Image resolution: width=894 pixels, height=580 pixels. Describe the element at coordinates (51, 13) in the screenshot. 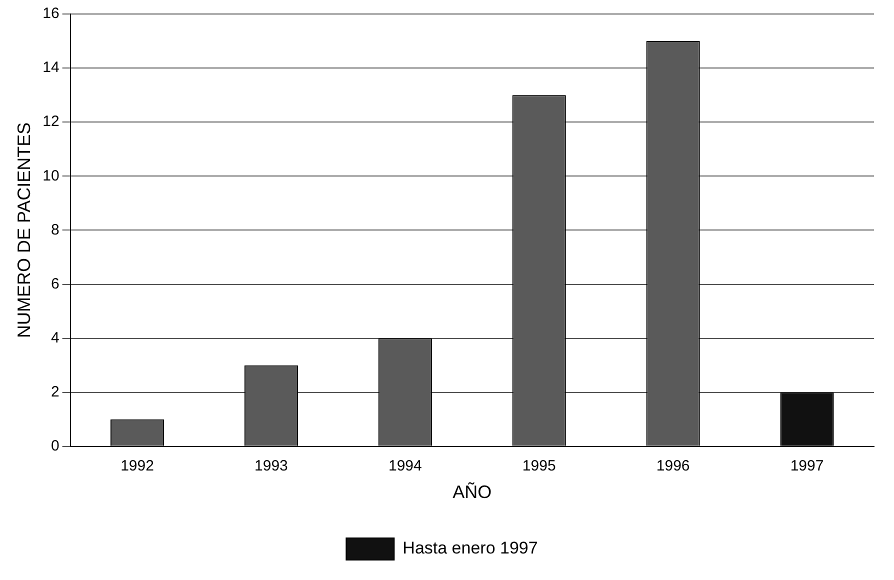

I see `y-tick-label: 16` at that location.